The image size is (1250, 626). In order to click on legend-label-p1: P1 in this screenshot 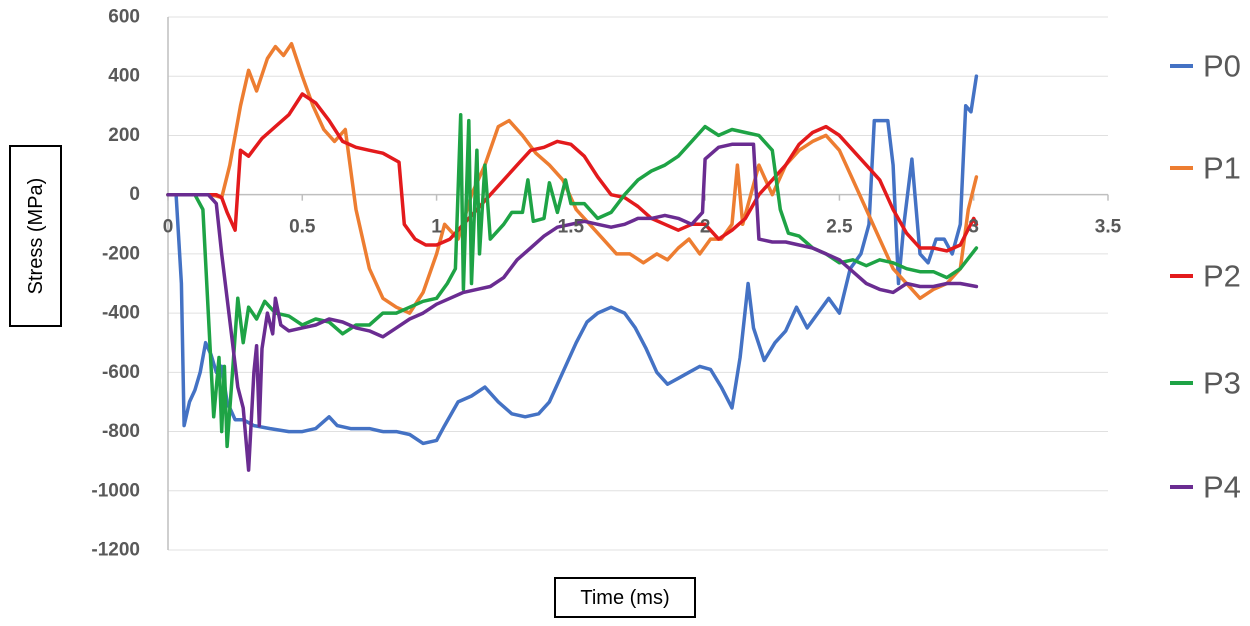, I will do `click(1222, 168)`.